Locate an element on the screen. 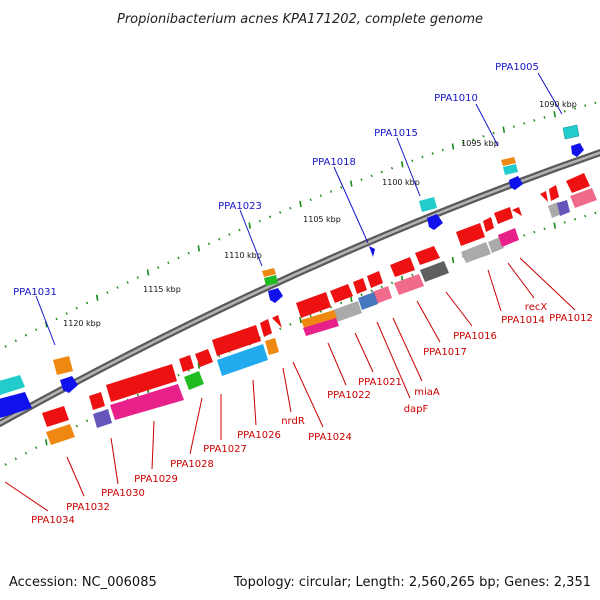 The image size is (600, 600). label-ppa1024: PPA1024 is located at coordinates (330, 437).